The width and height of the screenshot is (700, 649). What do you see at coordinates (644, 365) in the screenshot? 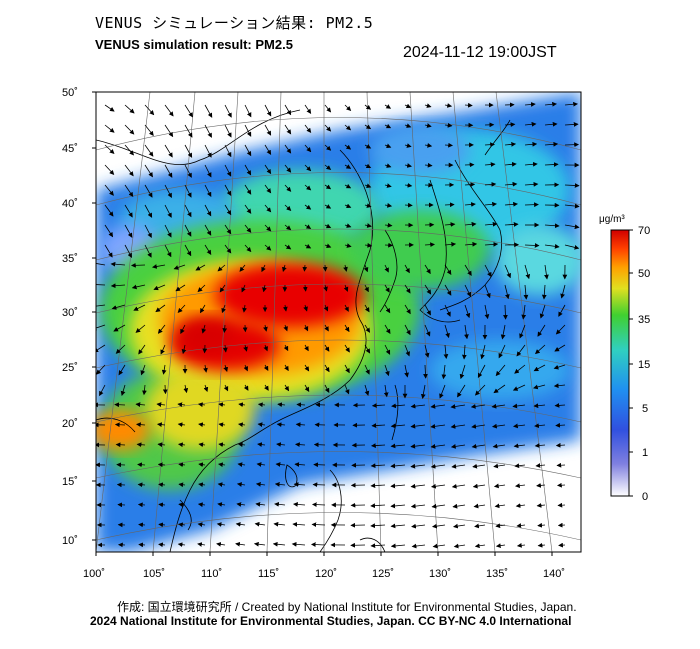
I see `colorbar-label-15: 15` at bounding box center [644, 365].